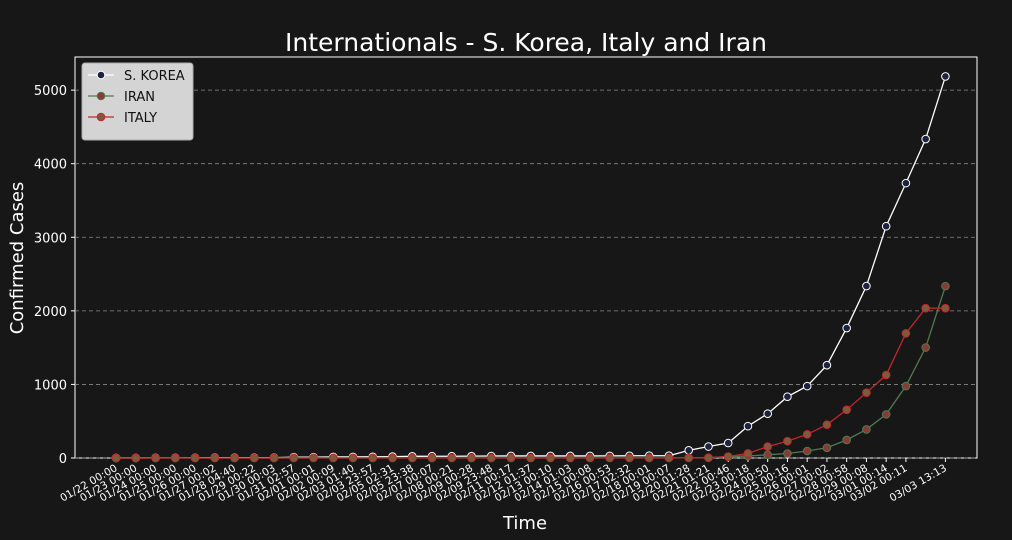  What do you see at coordinates (139, 97) in the screenshot?
I see `legend-label: IRAN` at bounding box center [139, 97].